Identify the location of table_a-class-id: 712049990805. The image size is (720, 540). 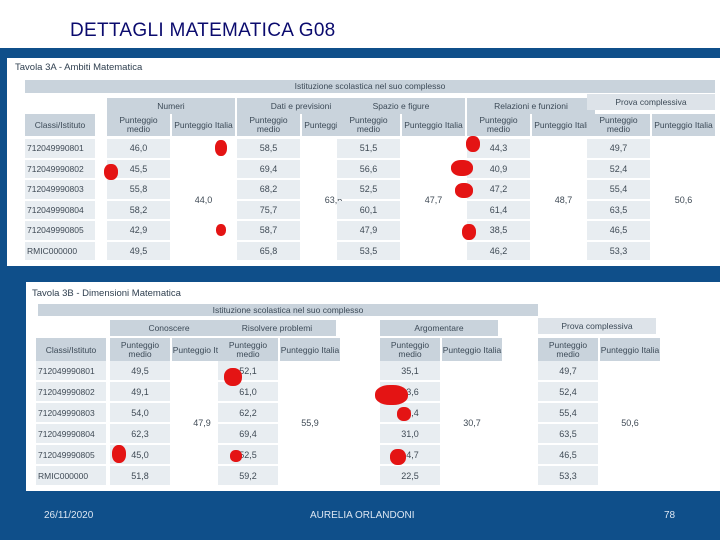
(60, 230).